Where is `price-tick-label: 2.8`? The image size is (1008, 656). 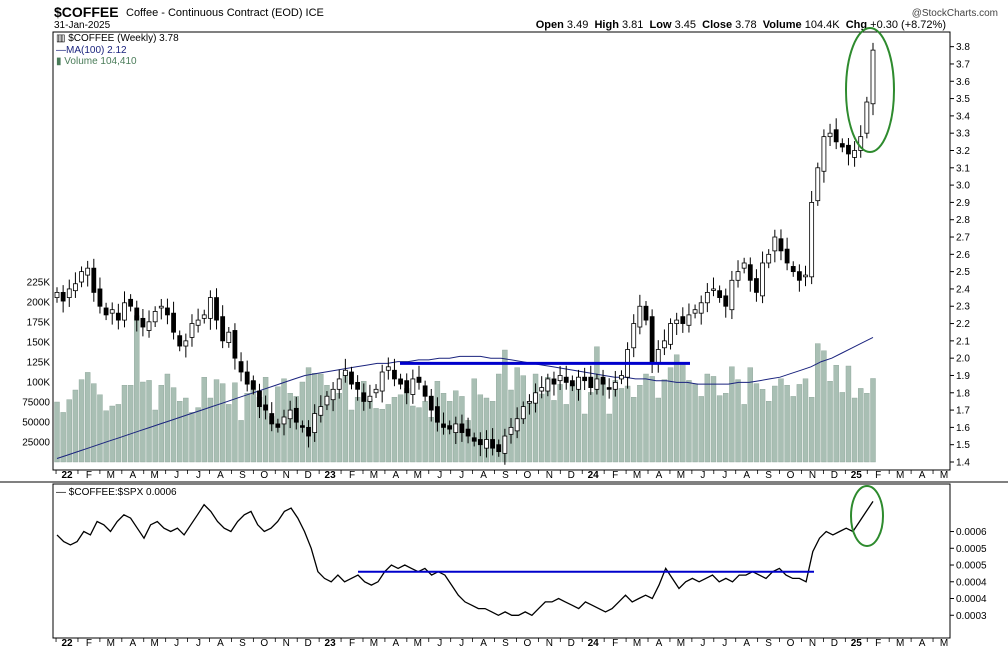 price-tick-label: 2.8 is located at coordinates (963, 220).